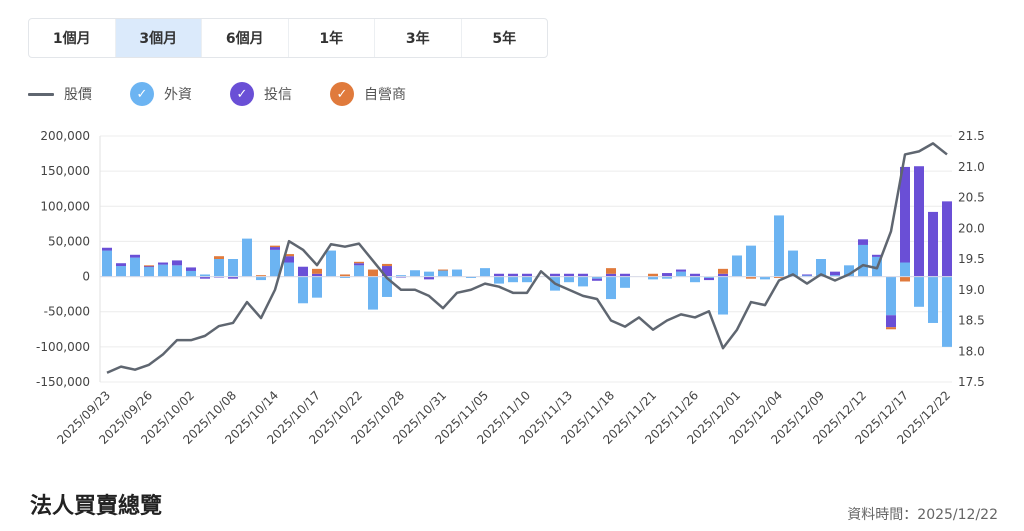 This screenshot has width=1024, height=531. Describe the element at coordinates (65, 206) in the screenshot. I see `y-axis-tick-label: 100,000` at that location.